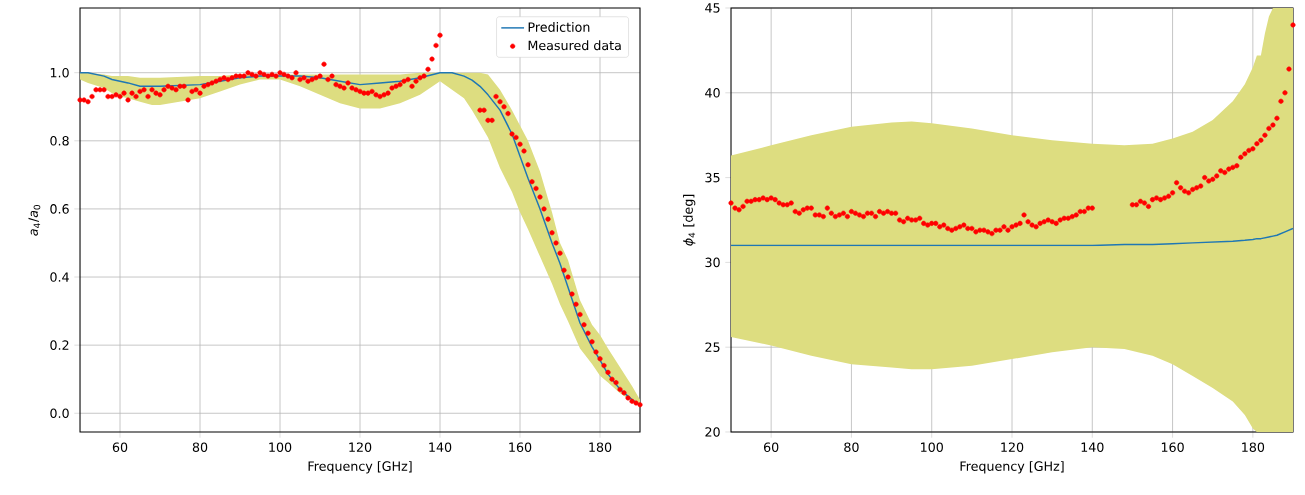 The width and height of the screenshot is (1305, 495). I want to click on y-tick-label: 40, so click(712, 92).